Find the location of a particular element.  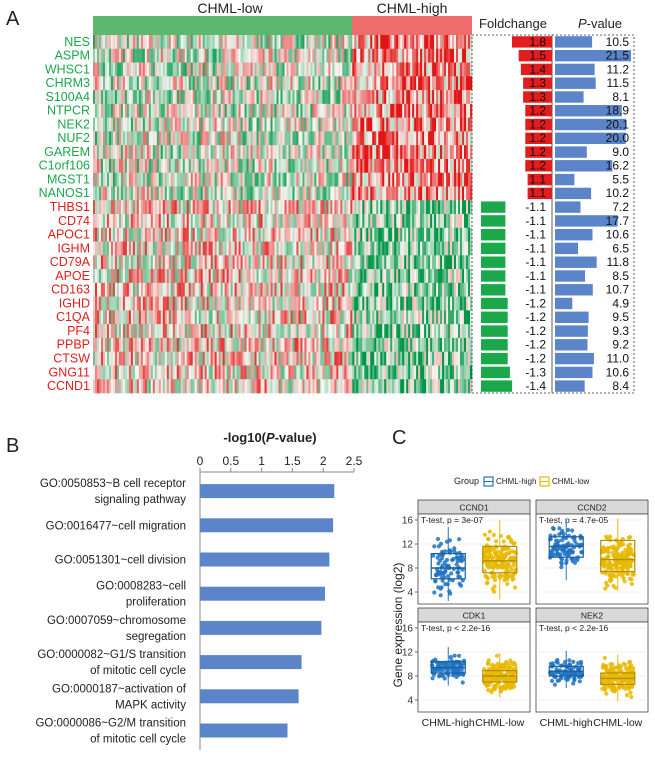

foldchange-value: 1.5 is located at coordinates (537, 56).